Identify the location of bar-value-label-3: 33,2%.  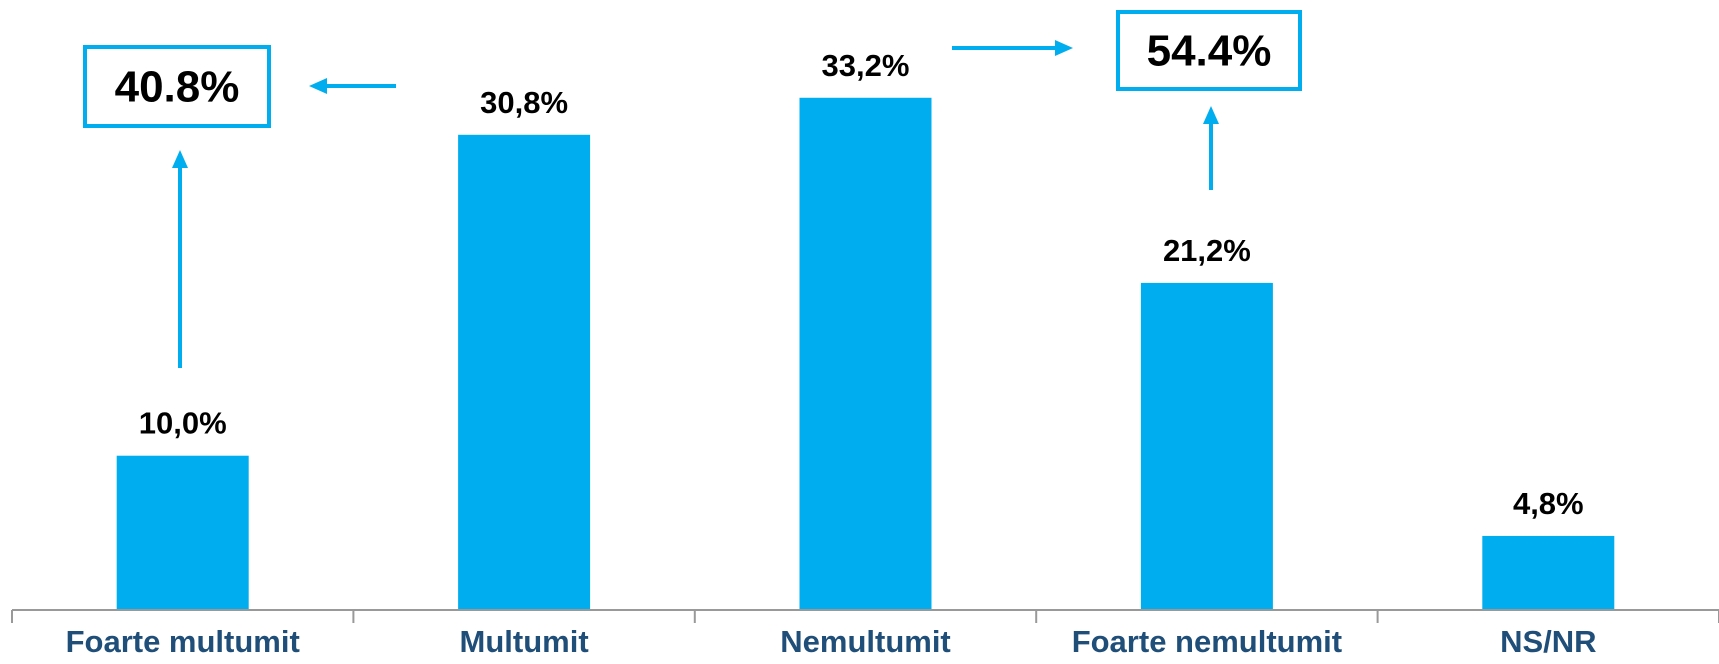
(866, 65).